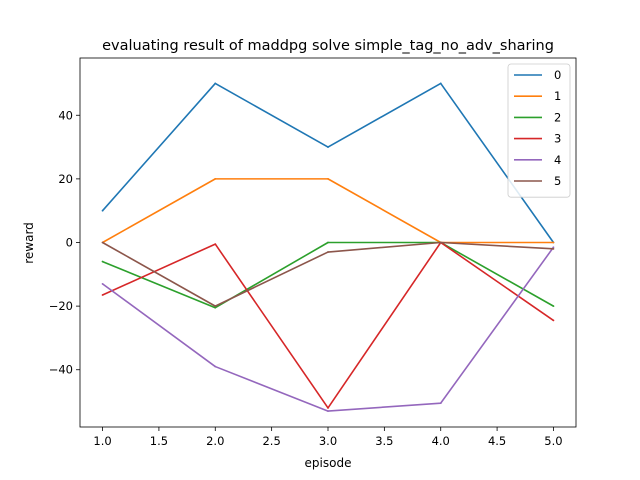 The width and height of the screenshot is (640, 480). I want to click on y-axis-label: reward, so click(29, 243).